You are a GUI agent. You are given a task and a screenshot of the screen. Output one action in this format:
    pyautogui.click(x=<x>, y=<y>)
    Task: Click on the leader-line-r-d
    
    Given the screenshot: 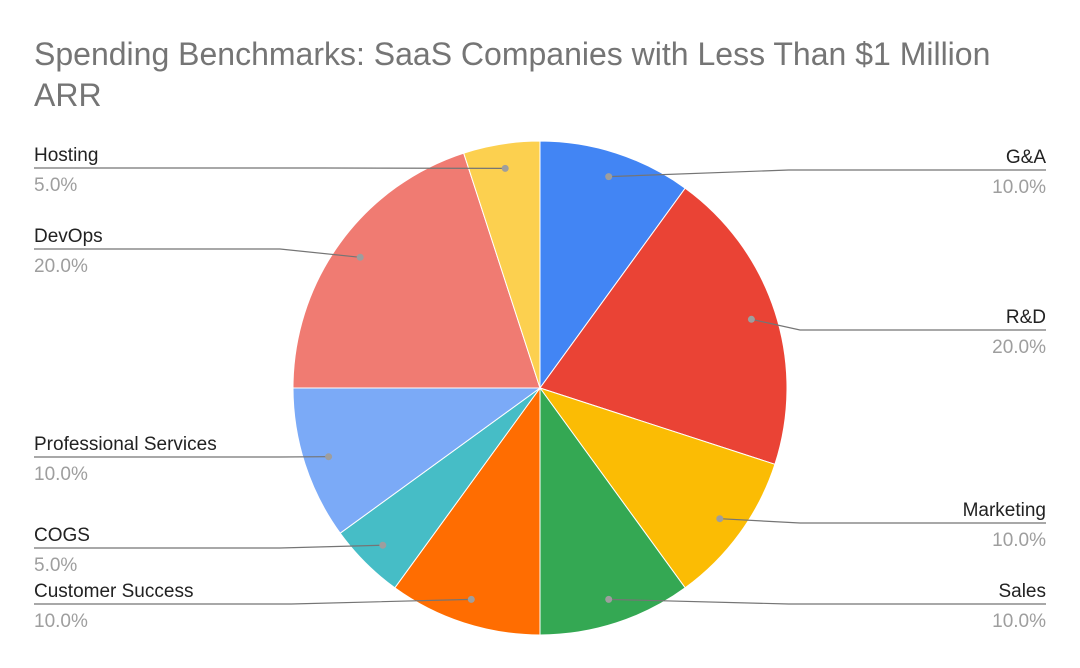 What is the action you would take?
    pyautogui.click(x=898, y=324)
    